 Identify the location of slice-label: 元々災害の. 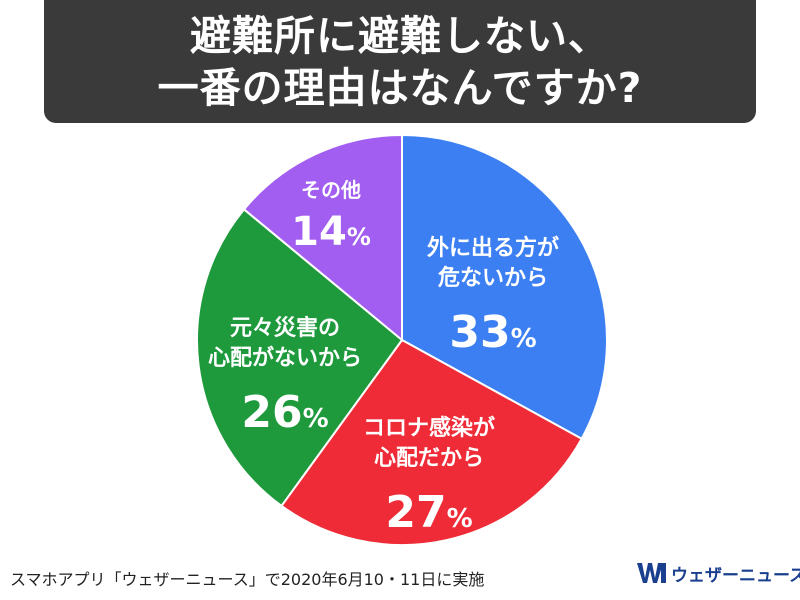
(285, 328).